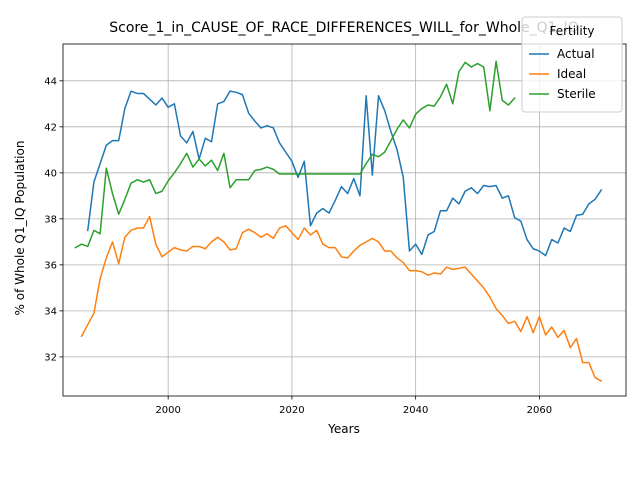 This screenshot has width=640, height=480. What do you see at coordinates (50, 265) in the screenshot?
I see `y-tick-label: 36` at bounding box center [50, 265].